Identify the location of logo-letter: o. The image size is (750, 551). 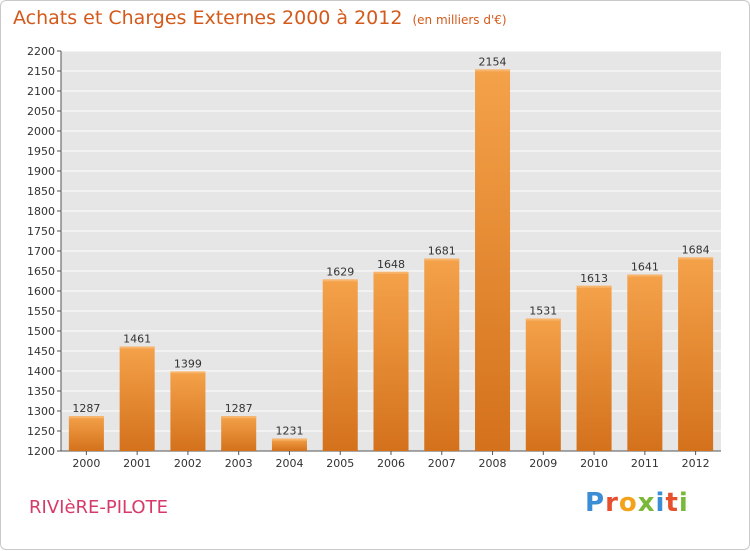
(628, 503).